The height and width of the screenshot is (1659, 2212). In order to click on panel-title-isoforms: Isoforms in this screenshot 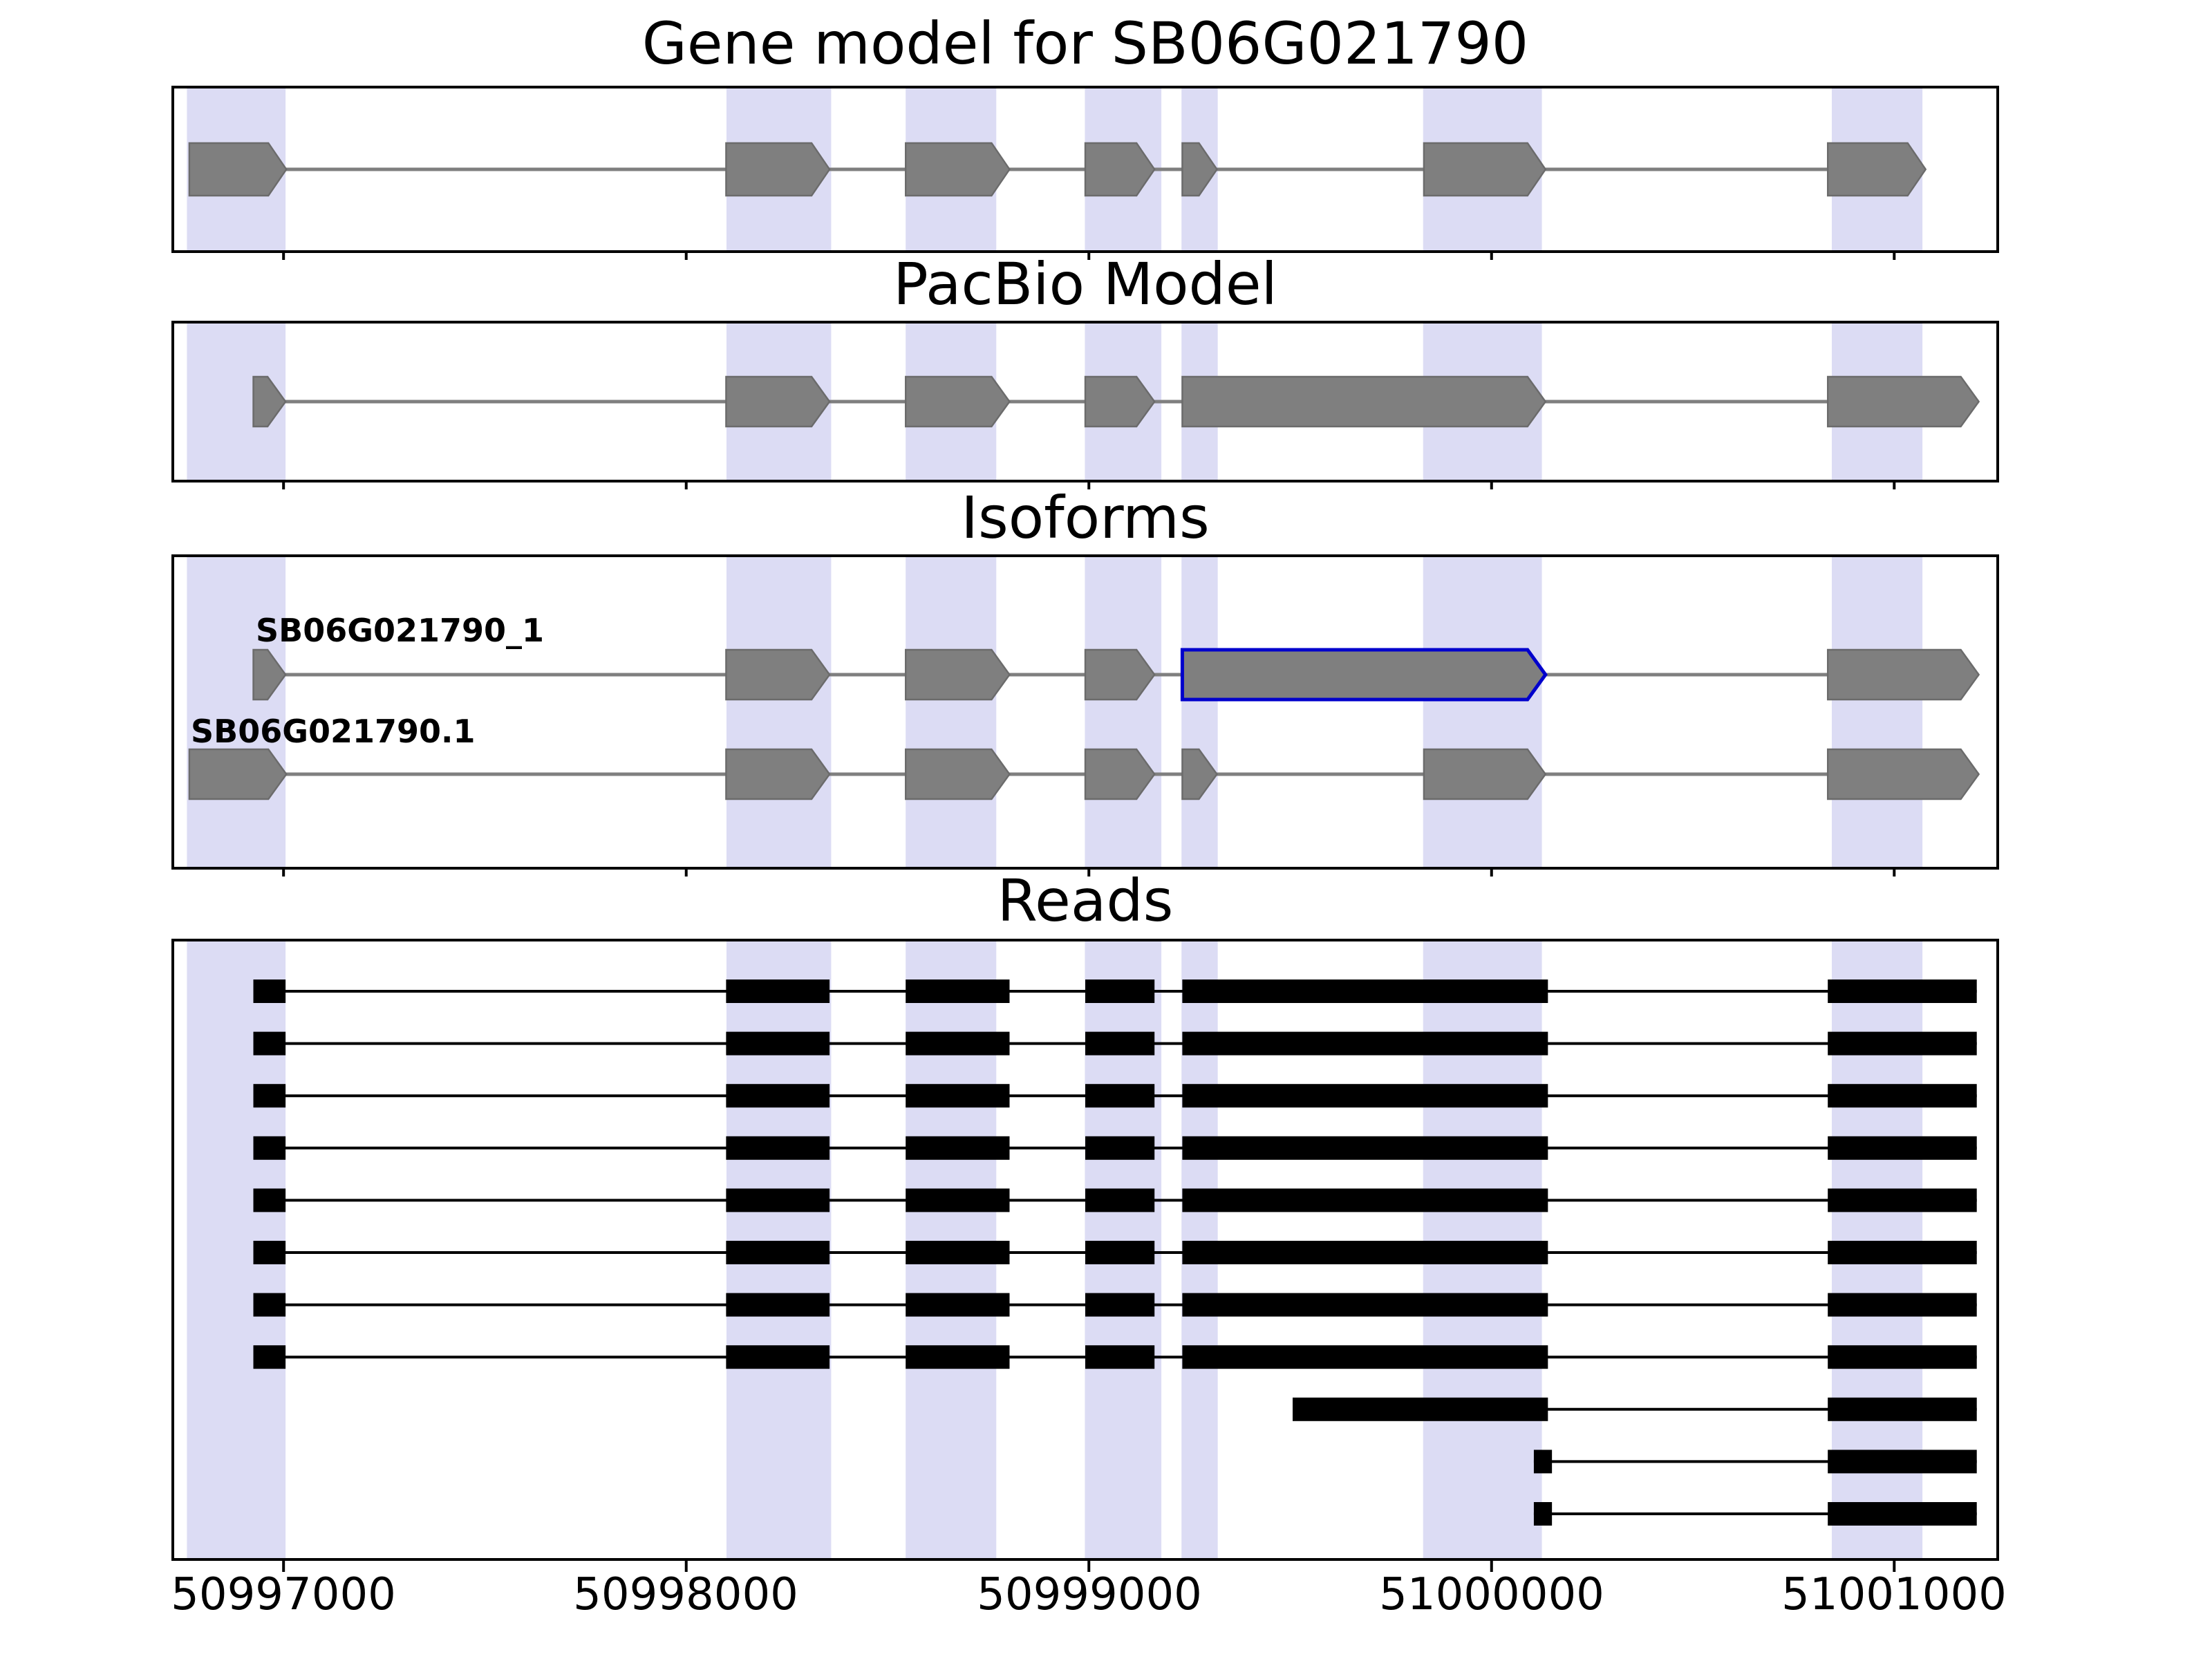, I will do `click(1085, 518)`.